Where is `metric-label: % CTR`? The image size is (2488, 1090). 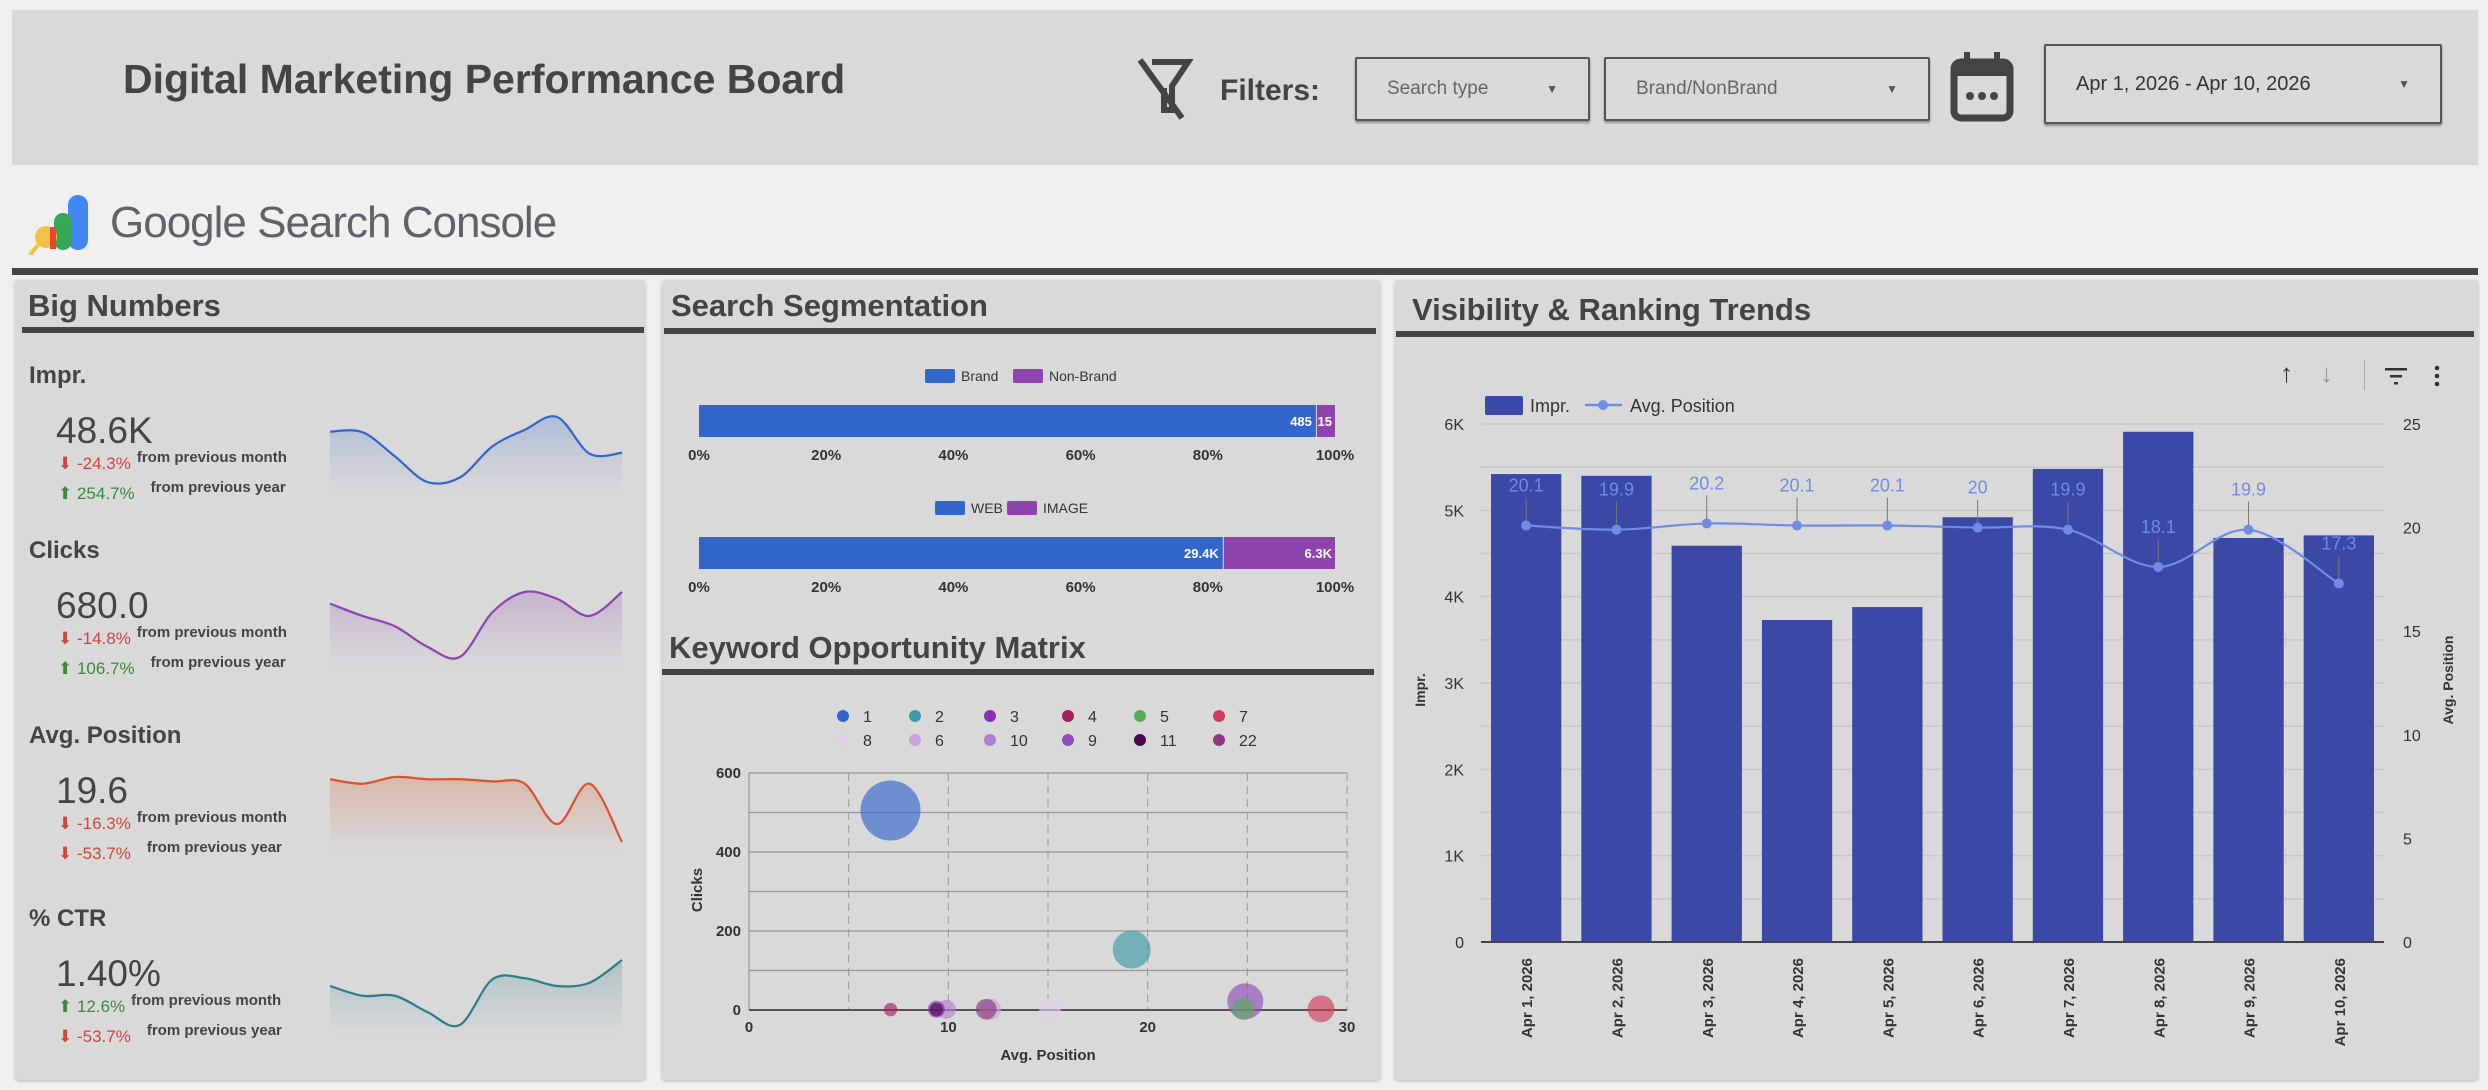 metric-label: % CTR is located at coordinates (68, 918).